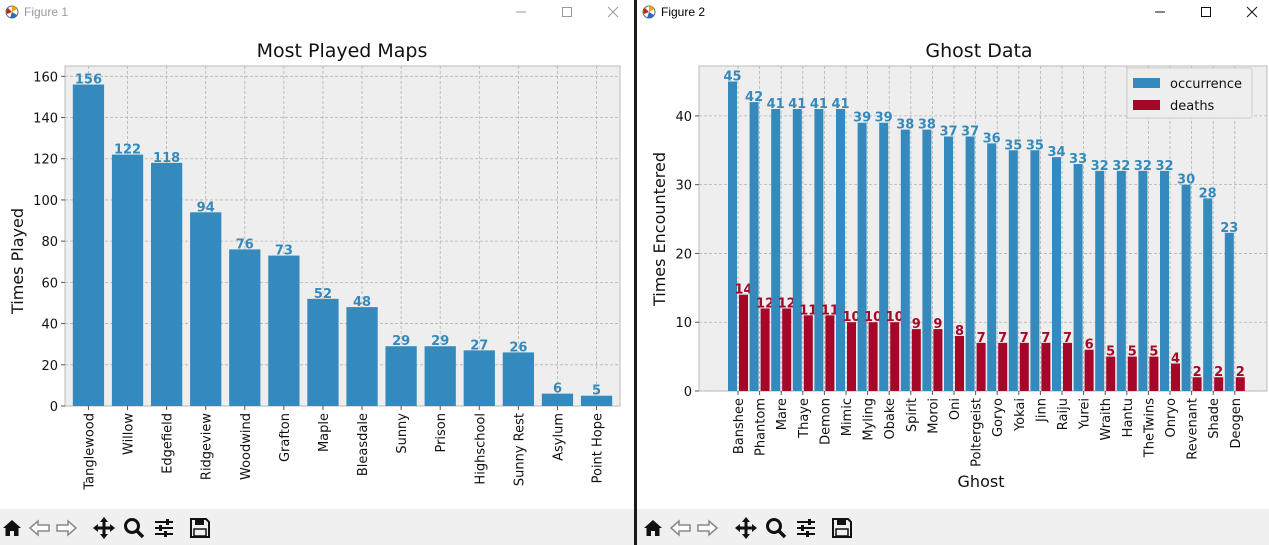  I want to click on legend-label-deaths: deaths, so click(1192, 106).